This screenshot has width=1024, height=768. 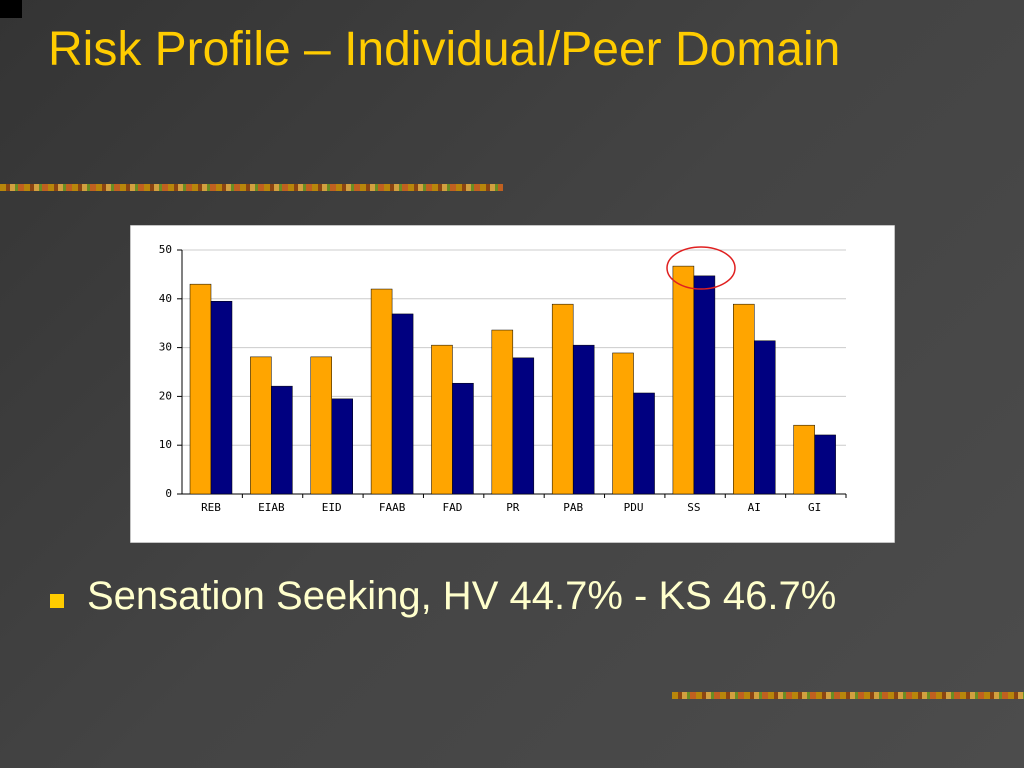 What do you see at coordinates (462, 596) in the screenshot?
I see `bullet-text: Sensation Seeking, HV 44.7% - KS 46.7%` at bounding box center [462, 596].